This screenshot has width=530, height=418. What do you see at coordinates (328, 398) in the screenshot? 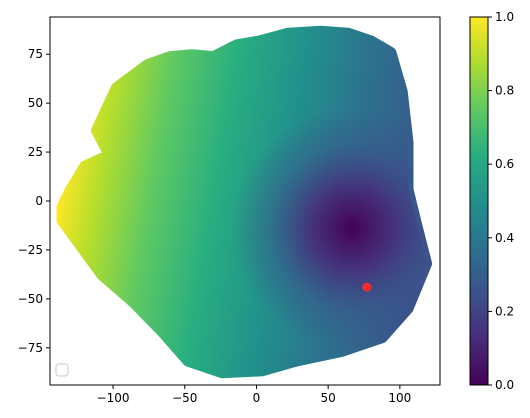
I see `x-tick-label: 50` at bounding box center [328, 398].